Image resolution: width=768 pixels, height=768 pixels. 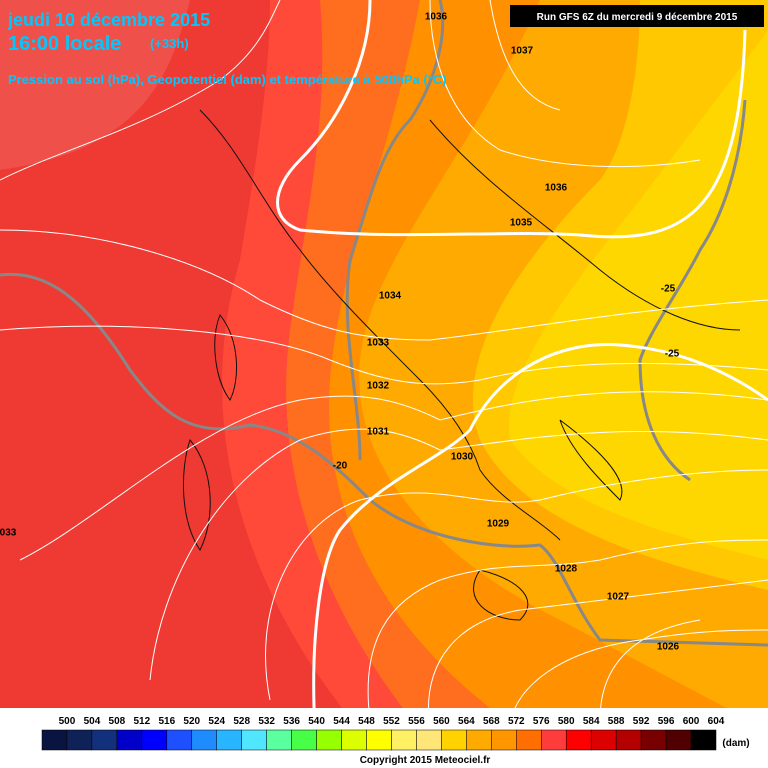 What do you see at coordinates (191, 721) in the screenshot?
I see `legend-level: 520` at bounding box center [191, 721].